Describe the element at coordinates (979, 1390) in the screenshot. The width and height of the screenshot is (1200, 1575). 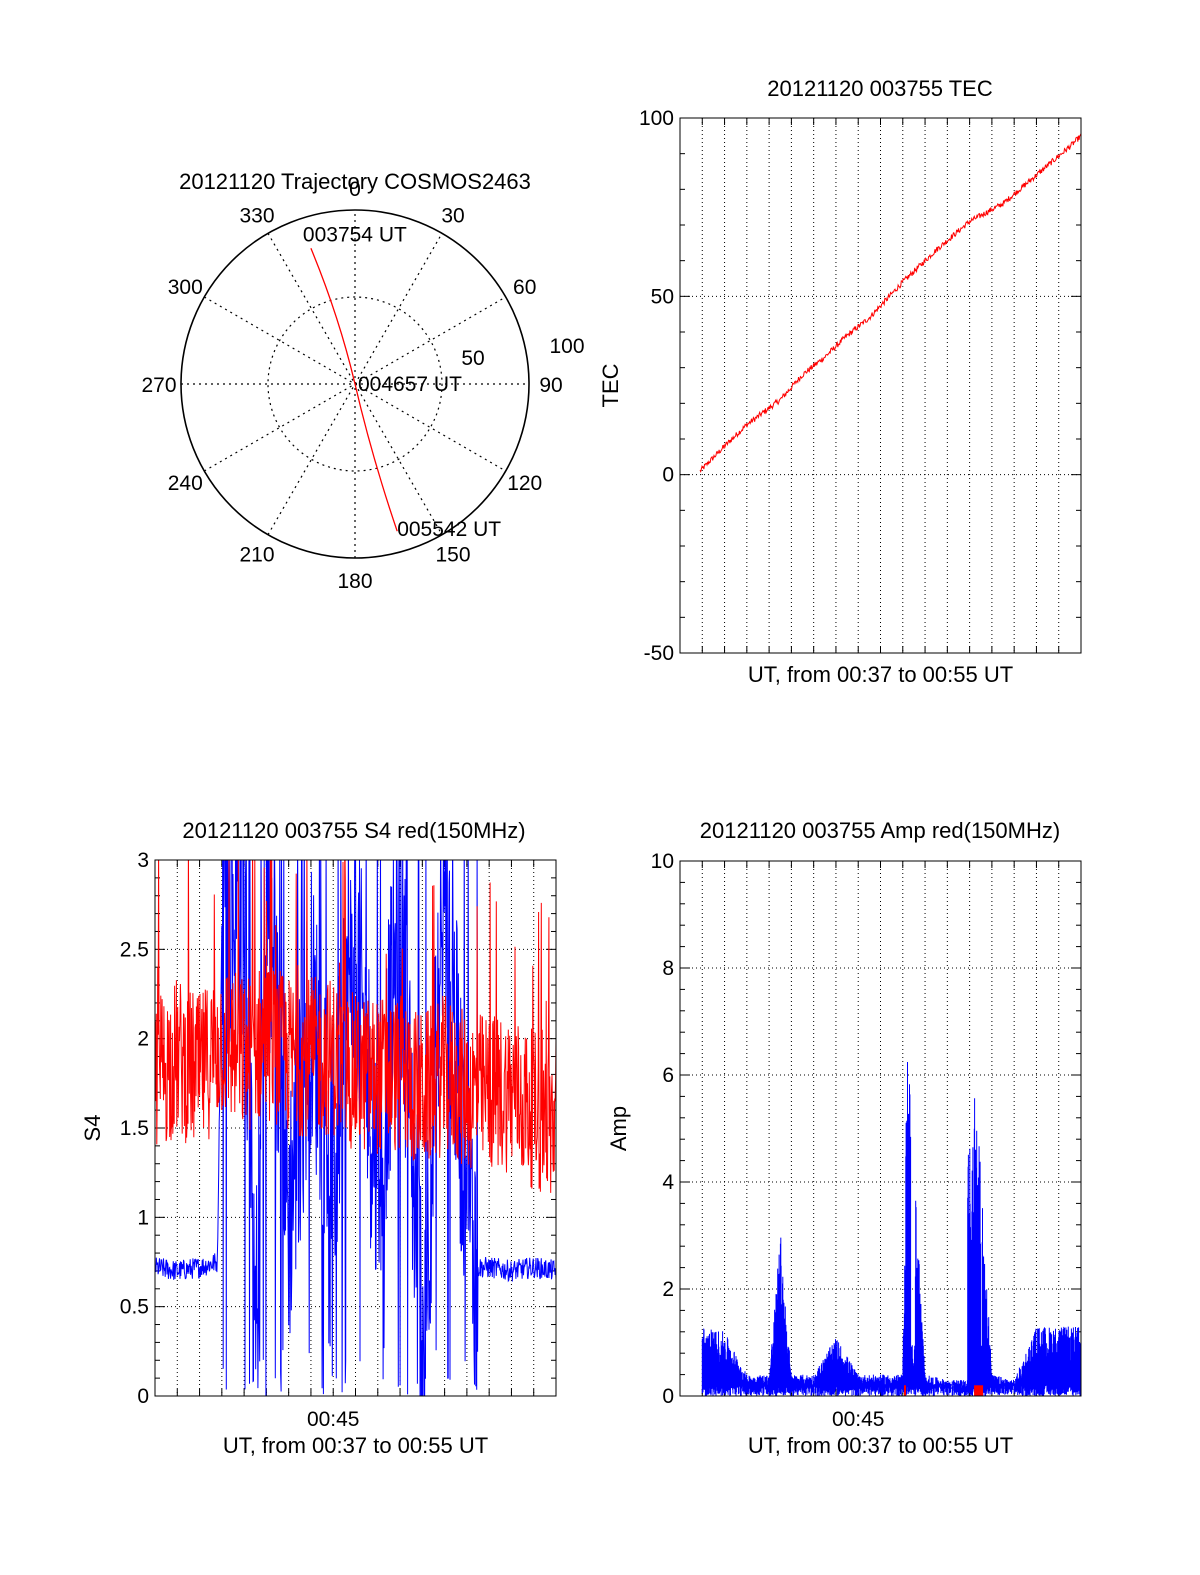
I see `amp-red-marker` at that location.